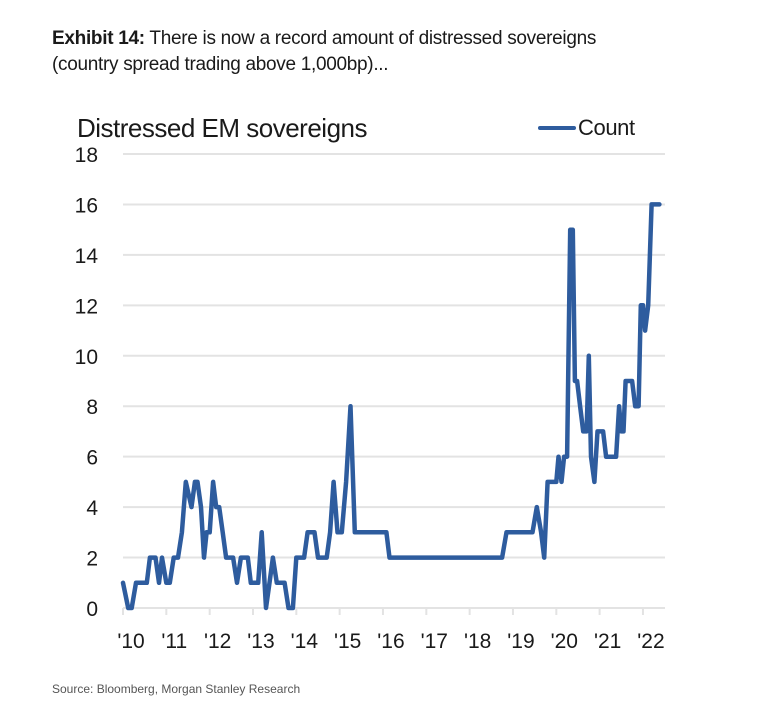  What do you see at coordinates (92, 559) in the screenshot?
I see `y-tick-label: 2` at bounding box center [92, 559].